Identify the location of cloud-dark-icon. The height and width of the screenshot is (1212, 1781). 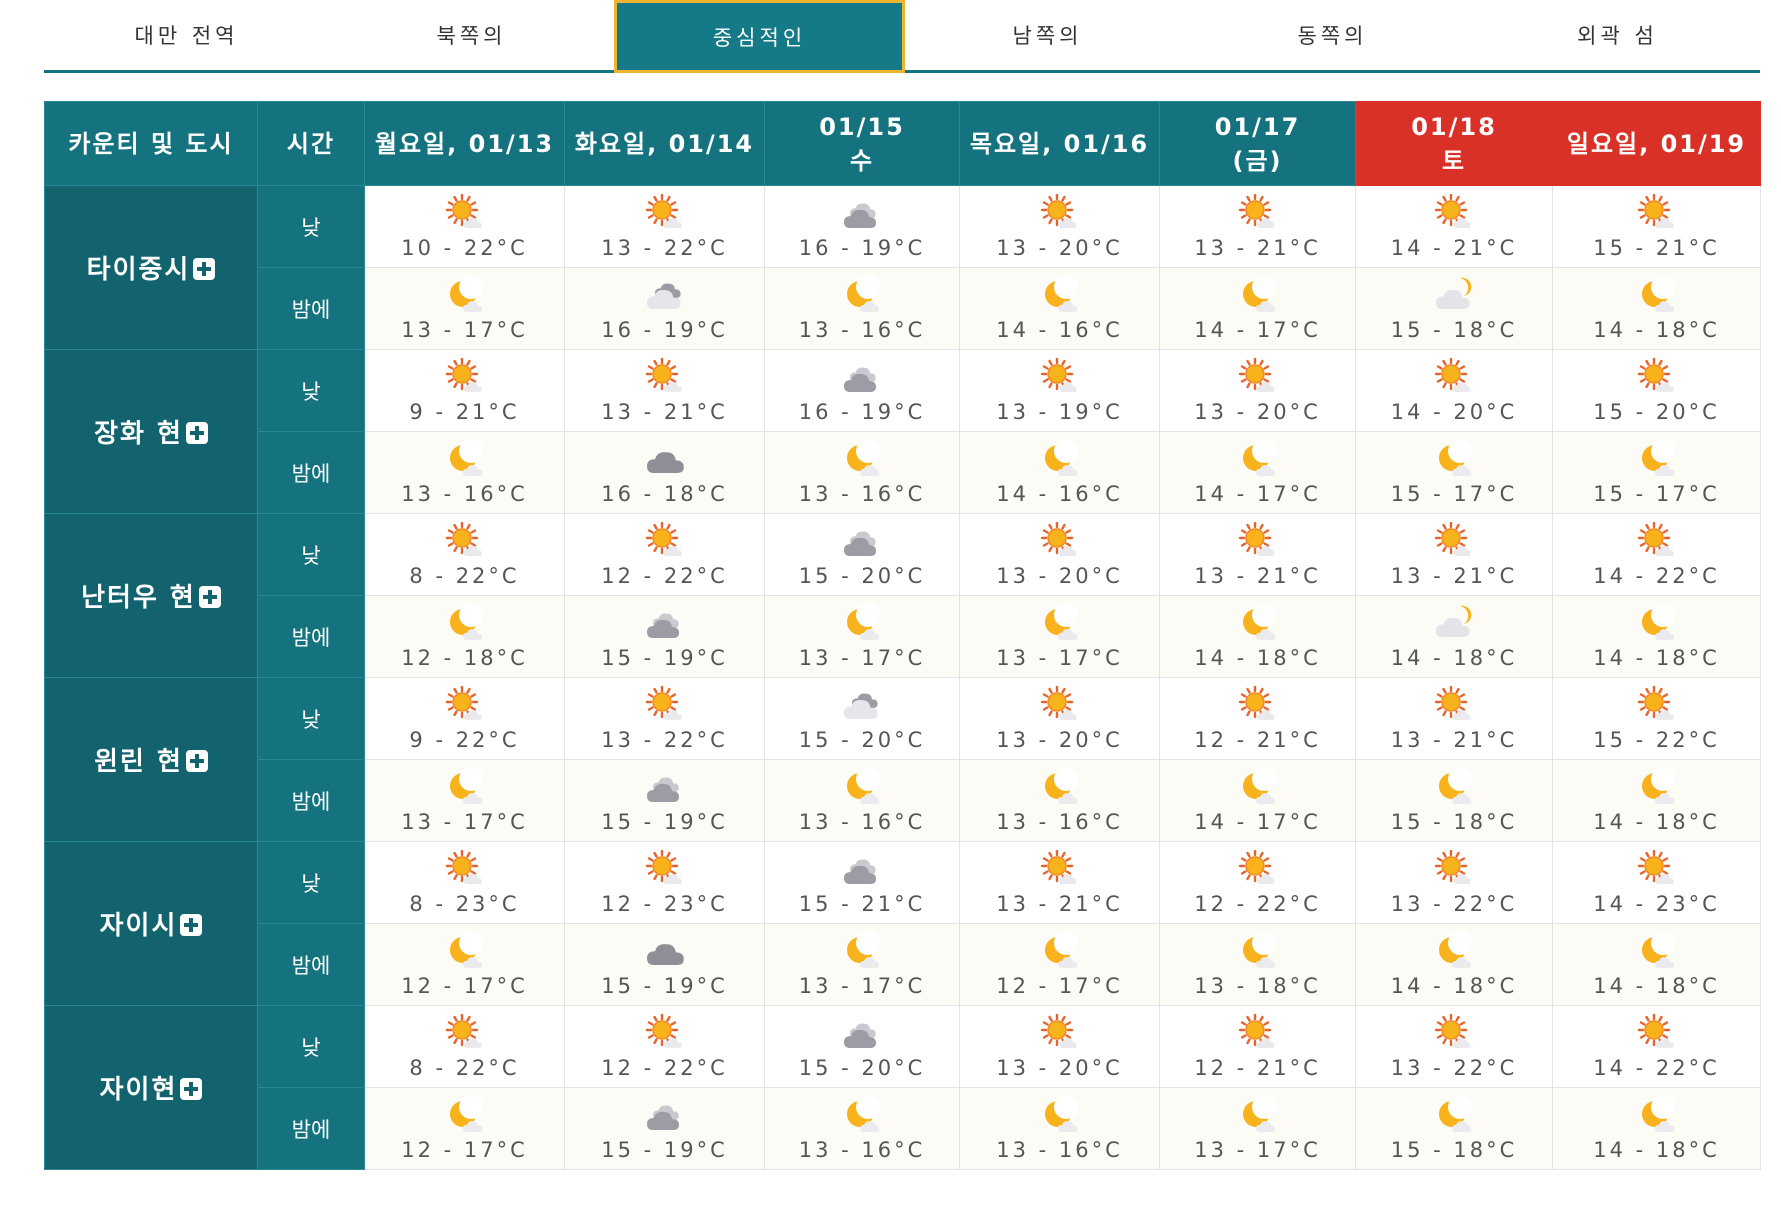
(665, 462).